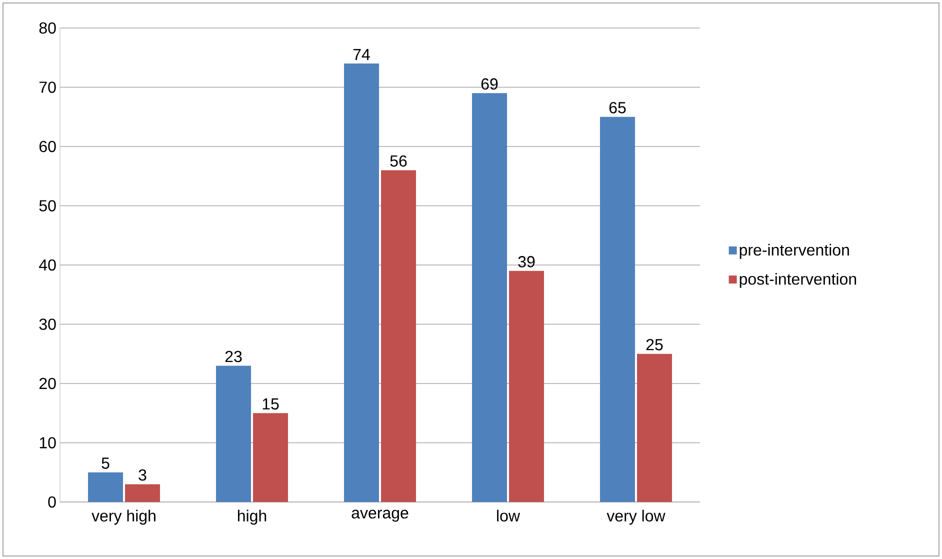 The height and width of the screenshot is (559, 942). What do you see at coordinates (48, 442) in the screenshot?
I see `y-tick-label: 10` at bounding box center [48, 442].